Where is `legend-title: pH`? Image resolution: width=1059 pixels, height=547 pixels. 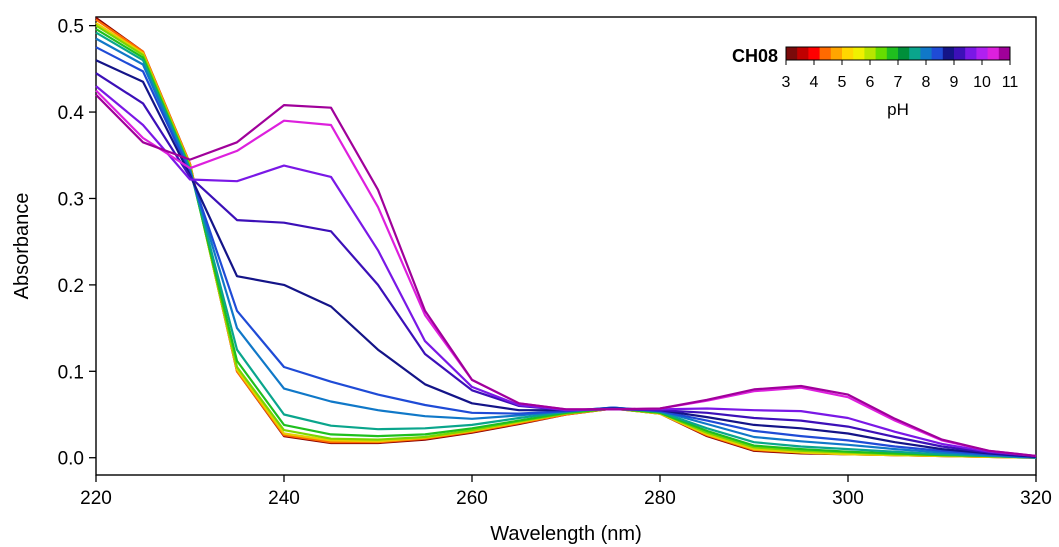
legend-title: pH is located at coordinates (898, 109).